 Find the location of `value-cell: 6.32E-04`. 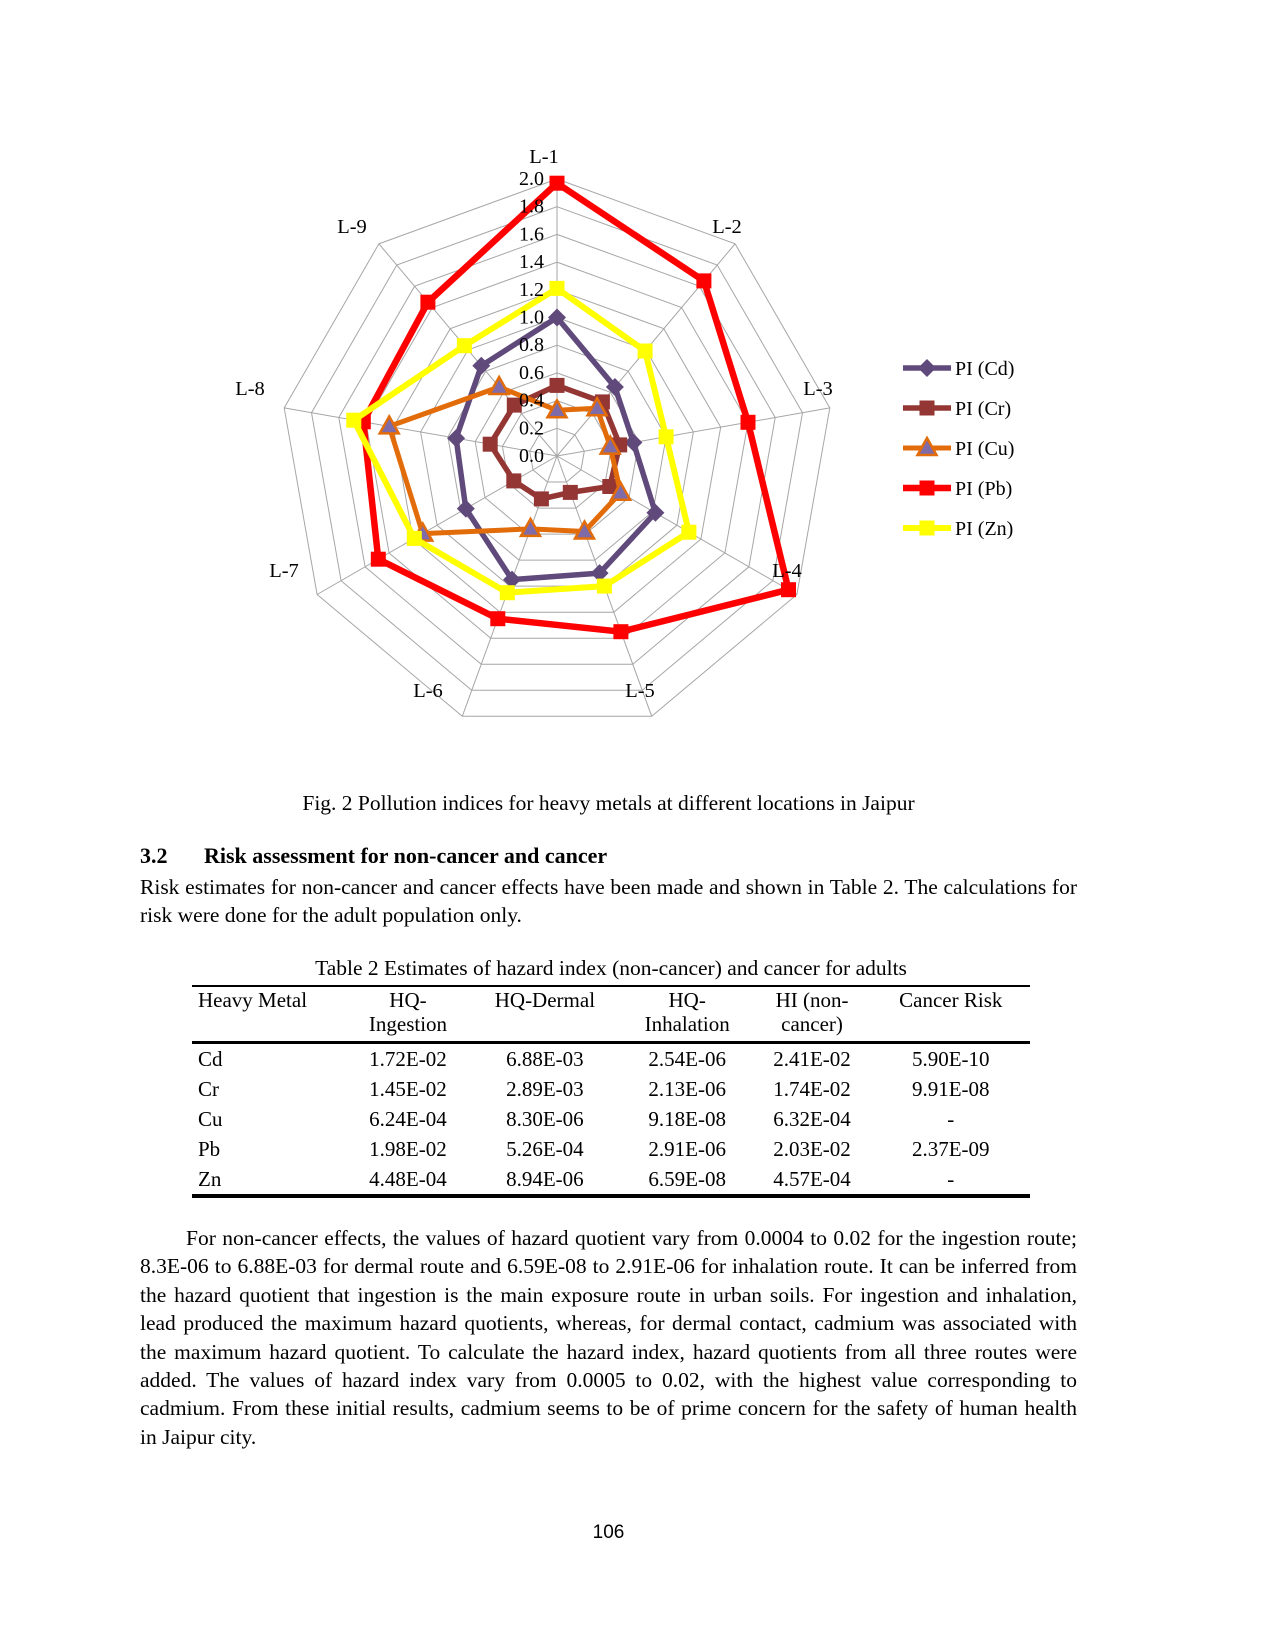

value-cell: 6.32E-04 is located at coordinates (812, 1118).